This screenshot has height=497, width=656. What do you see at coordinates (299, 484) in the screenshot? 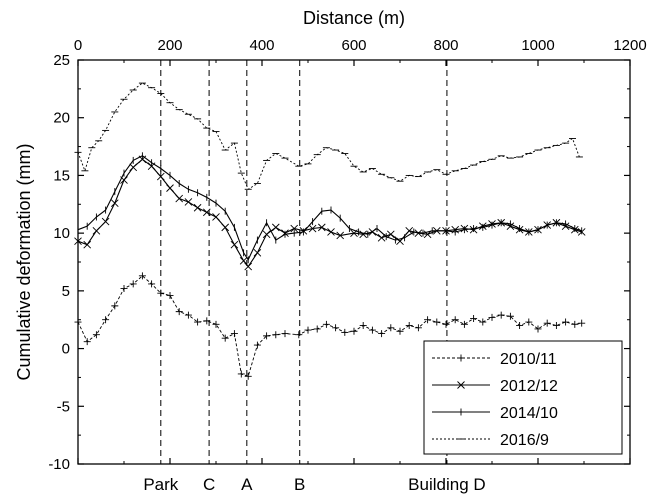
I see `marker-label-b: B` at bounding box center [299, 484].